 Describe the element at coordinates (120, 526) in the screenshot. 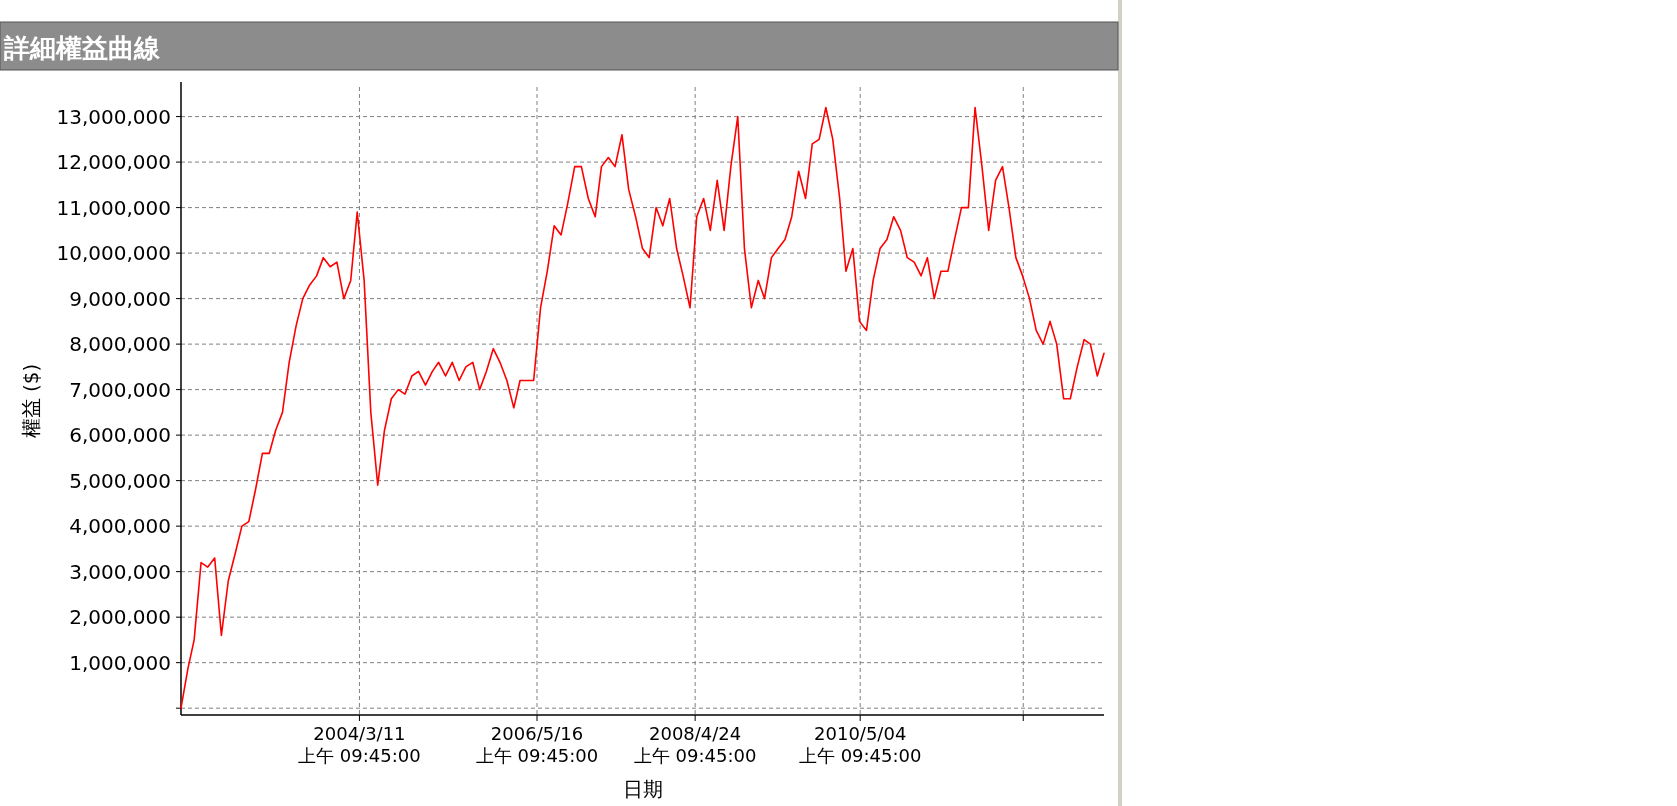

I see `y-tick-label: 4,000,000` at that location.